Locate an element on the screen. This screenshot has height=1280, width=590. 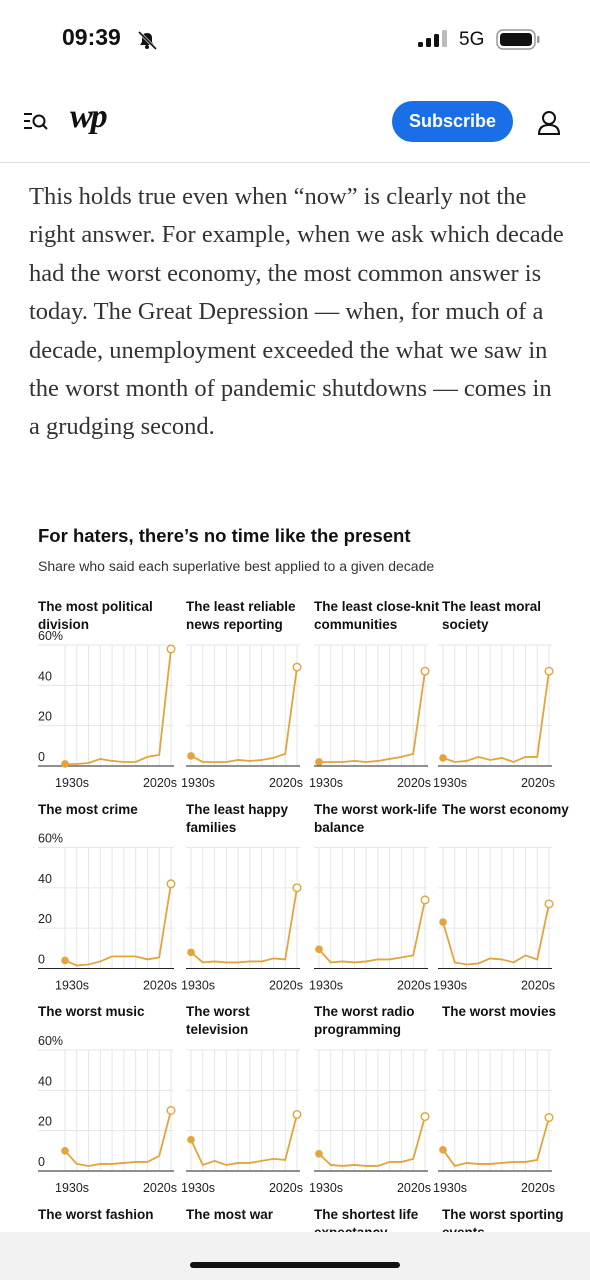
home-bar-area is located at coordinates (295, 1256).